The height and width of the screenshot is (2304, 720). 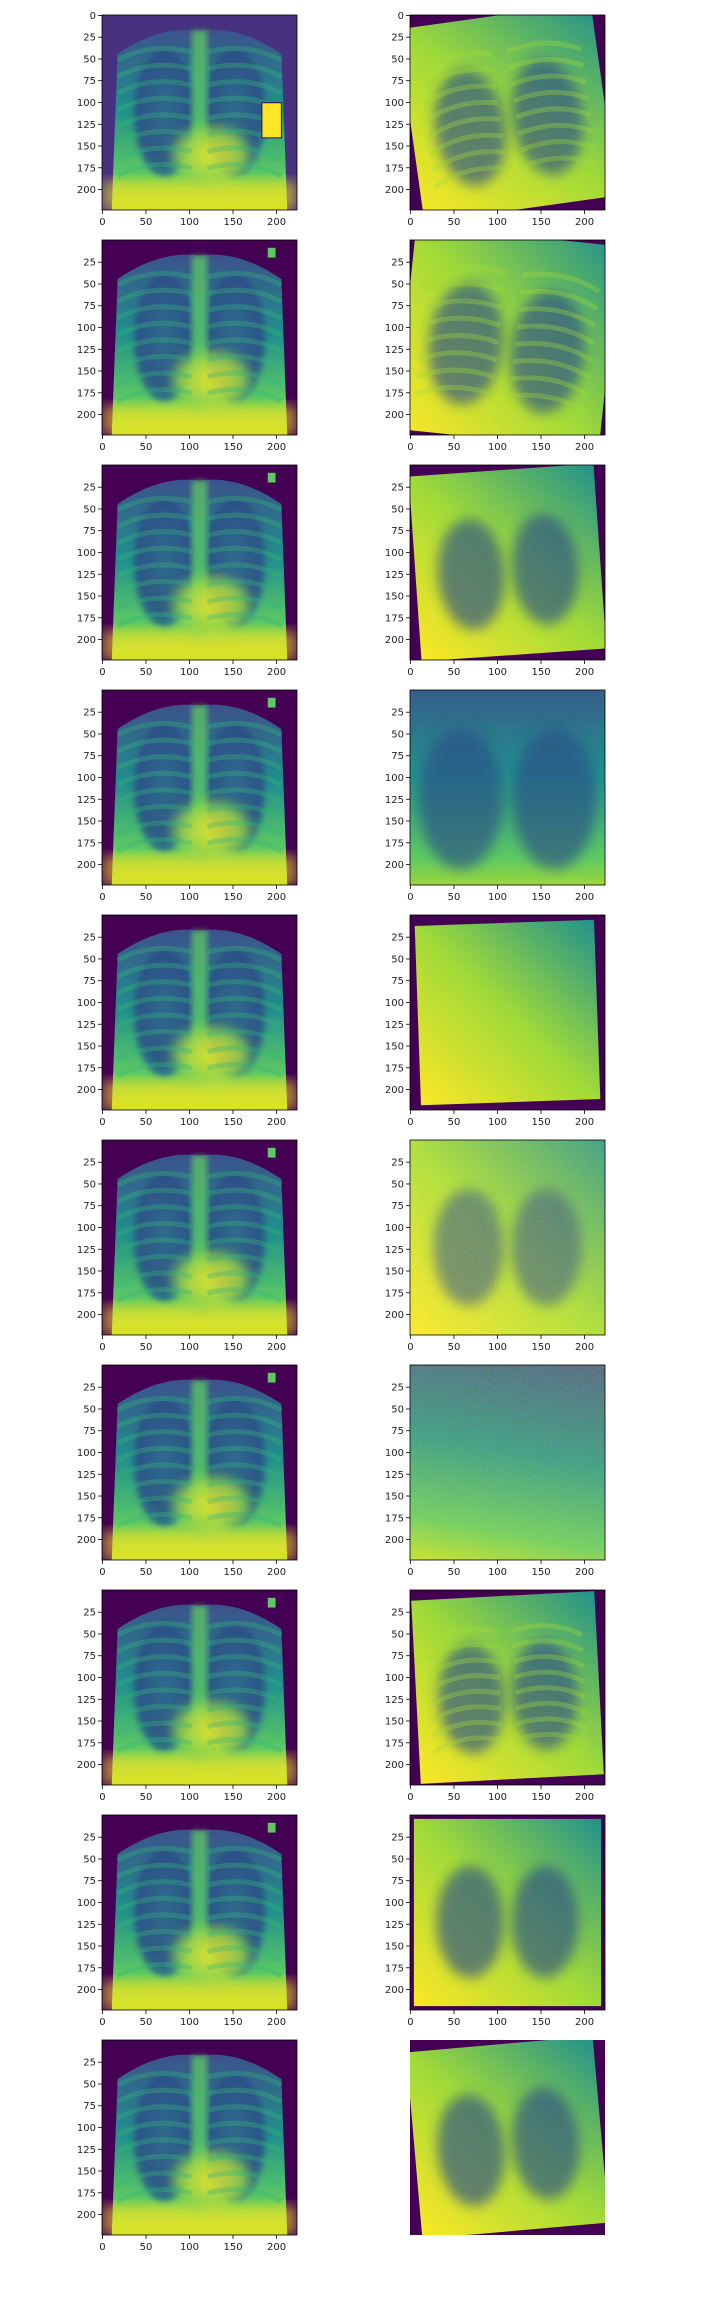 I want to click on panel-r7-c0: 0 50 100 150 200 25 50 75 100 125 150 175 200, so click(x=187, y=1696).